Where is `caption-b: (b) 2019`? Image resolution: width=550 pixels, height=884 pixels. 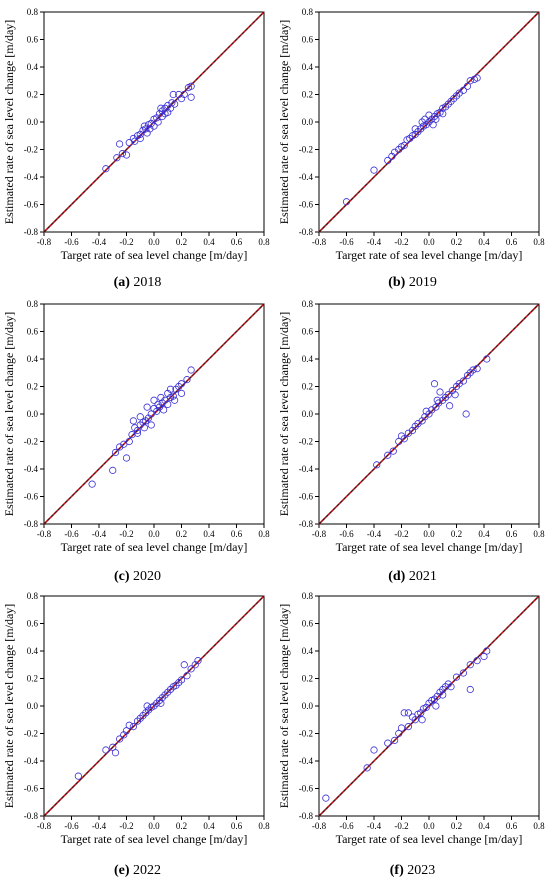
caption-b: (b) 2019 is located at coordinates (412, 282).